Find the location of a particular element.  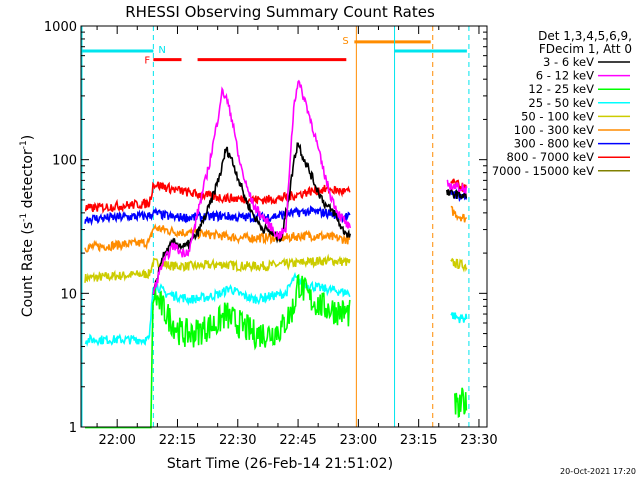

legend-label-7000-15000-kev: 7000 - 15000 keV is located at coordinates (543, 171).